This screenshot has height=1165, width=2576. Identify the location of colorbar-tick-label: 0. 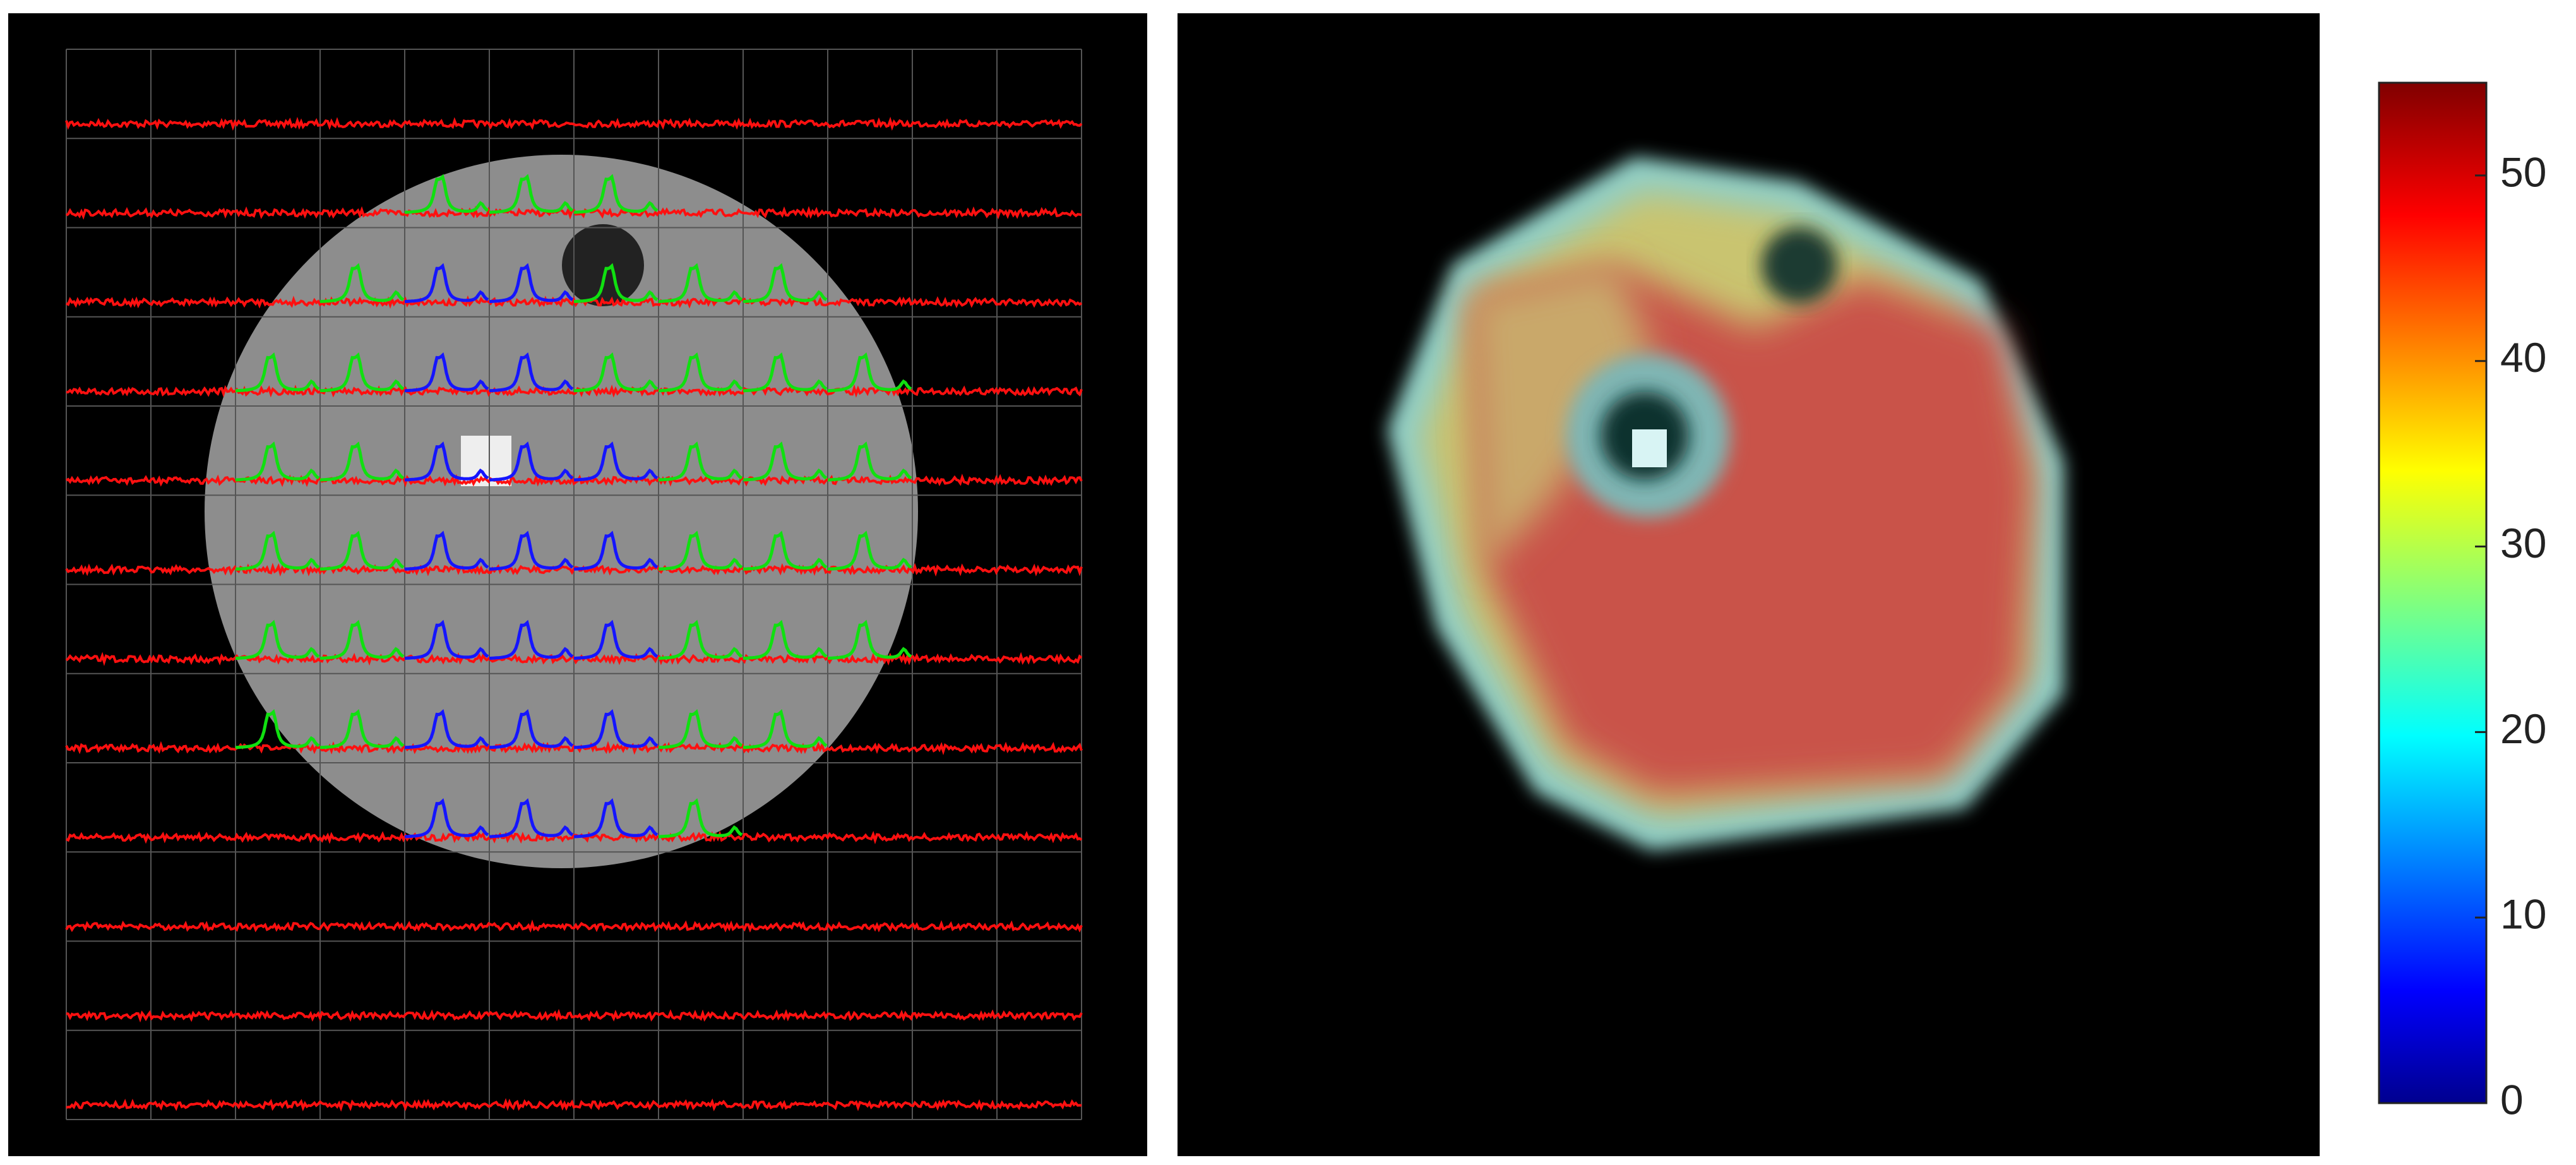
(2512, 1099).